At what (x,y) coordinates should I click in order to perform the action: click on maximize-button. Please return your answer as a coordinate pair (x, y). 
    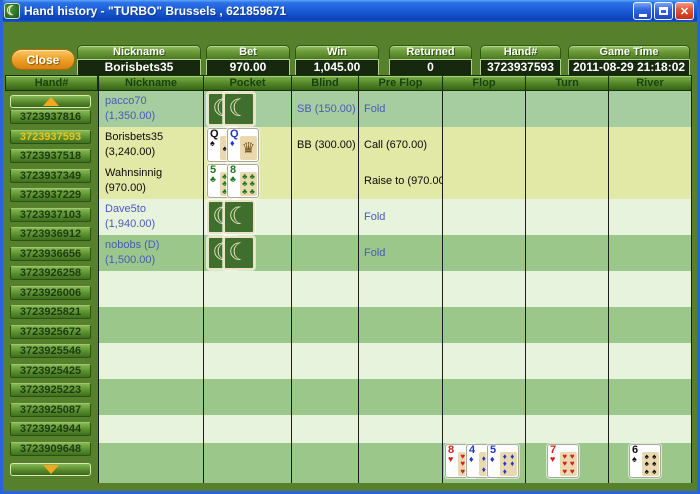
    Looking at the image, I should click on (663, 11).